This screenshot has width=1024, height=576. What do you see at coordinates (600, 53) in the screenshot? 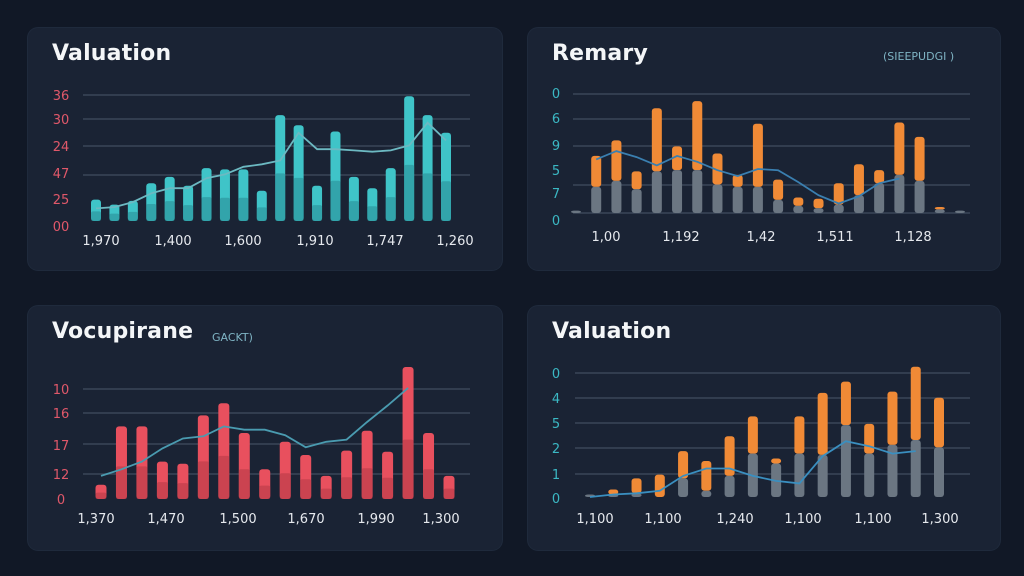
I see `chart-title: Remary` at bounding box center [600, 53].